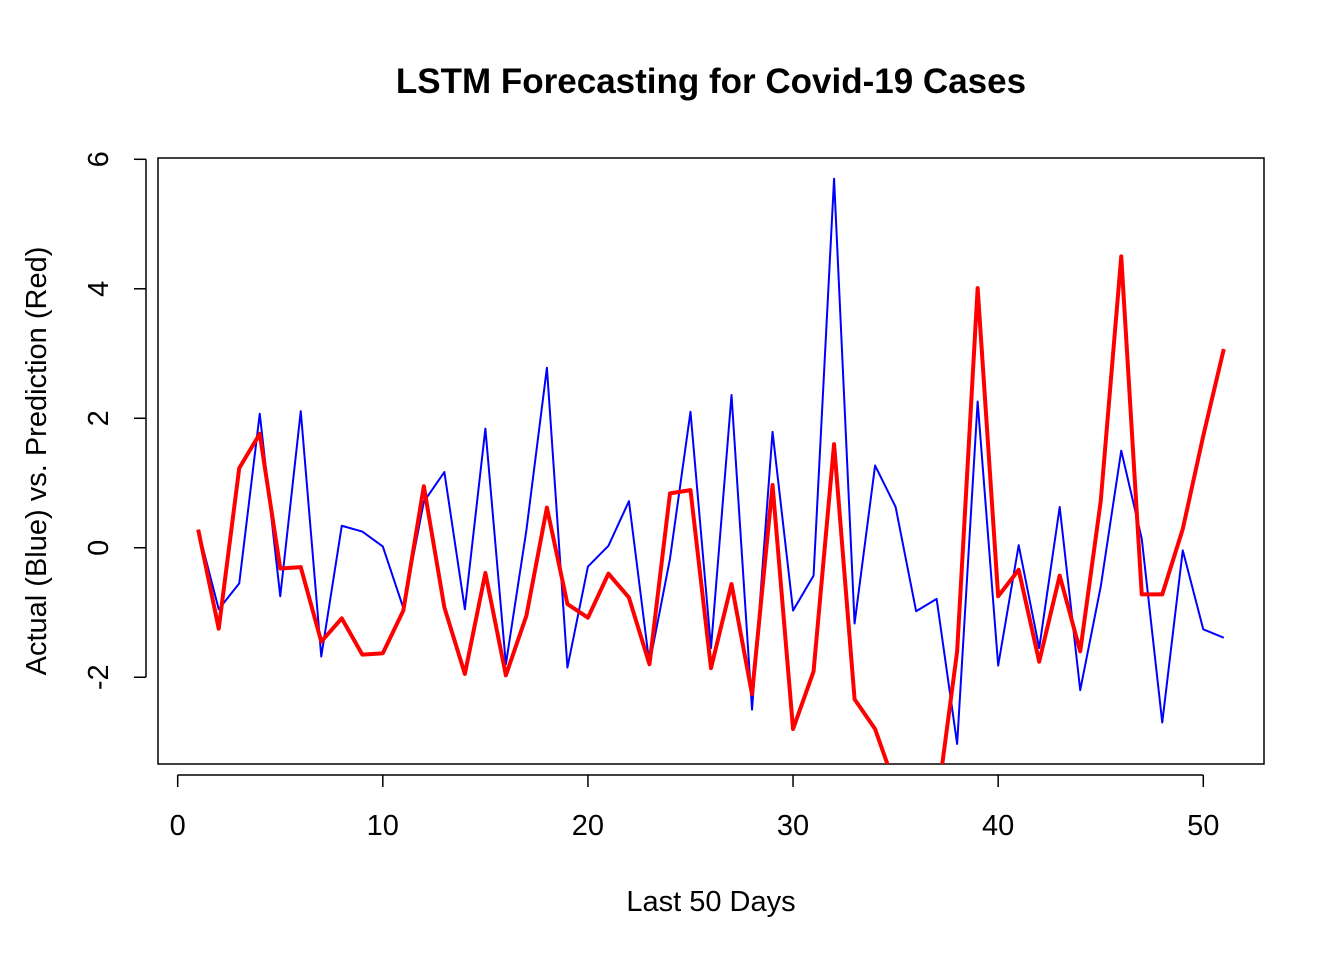 The width and height of the screenshot is (1344, 960). What do you see at coordinates (99, 677) in the screenshot?
I see `y-tick-label: -2` at bounding box center [99, 677].